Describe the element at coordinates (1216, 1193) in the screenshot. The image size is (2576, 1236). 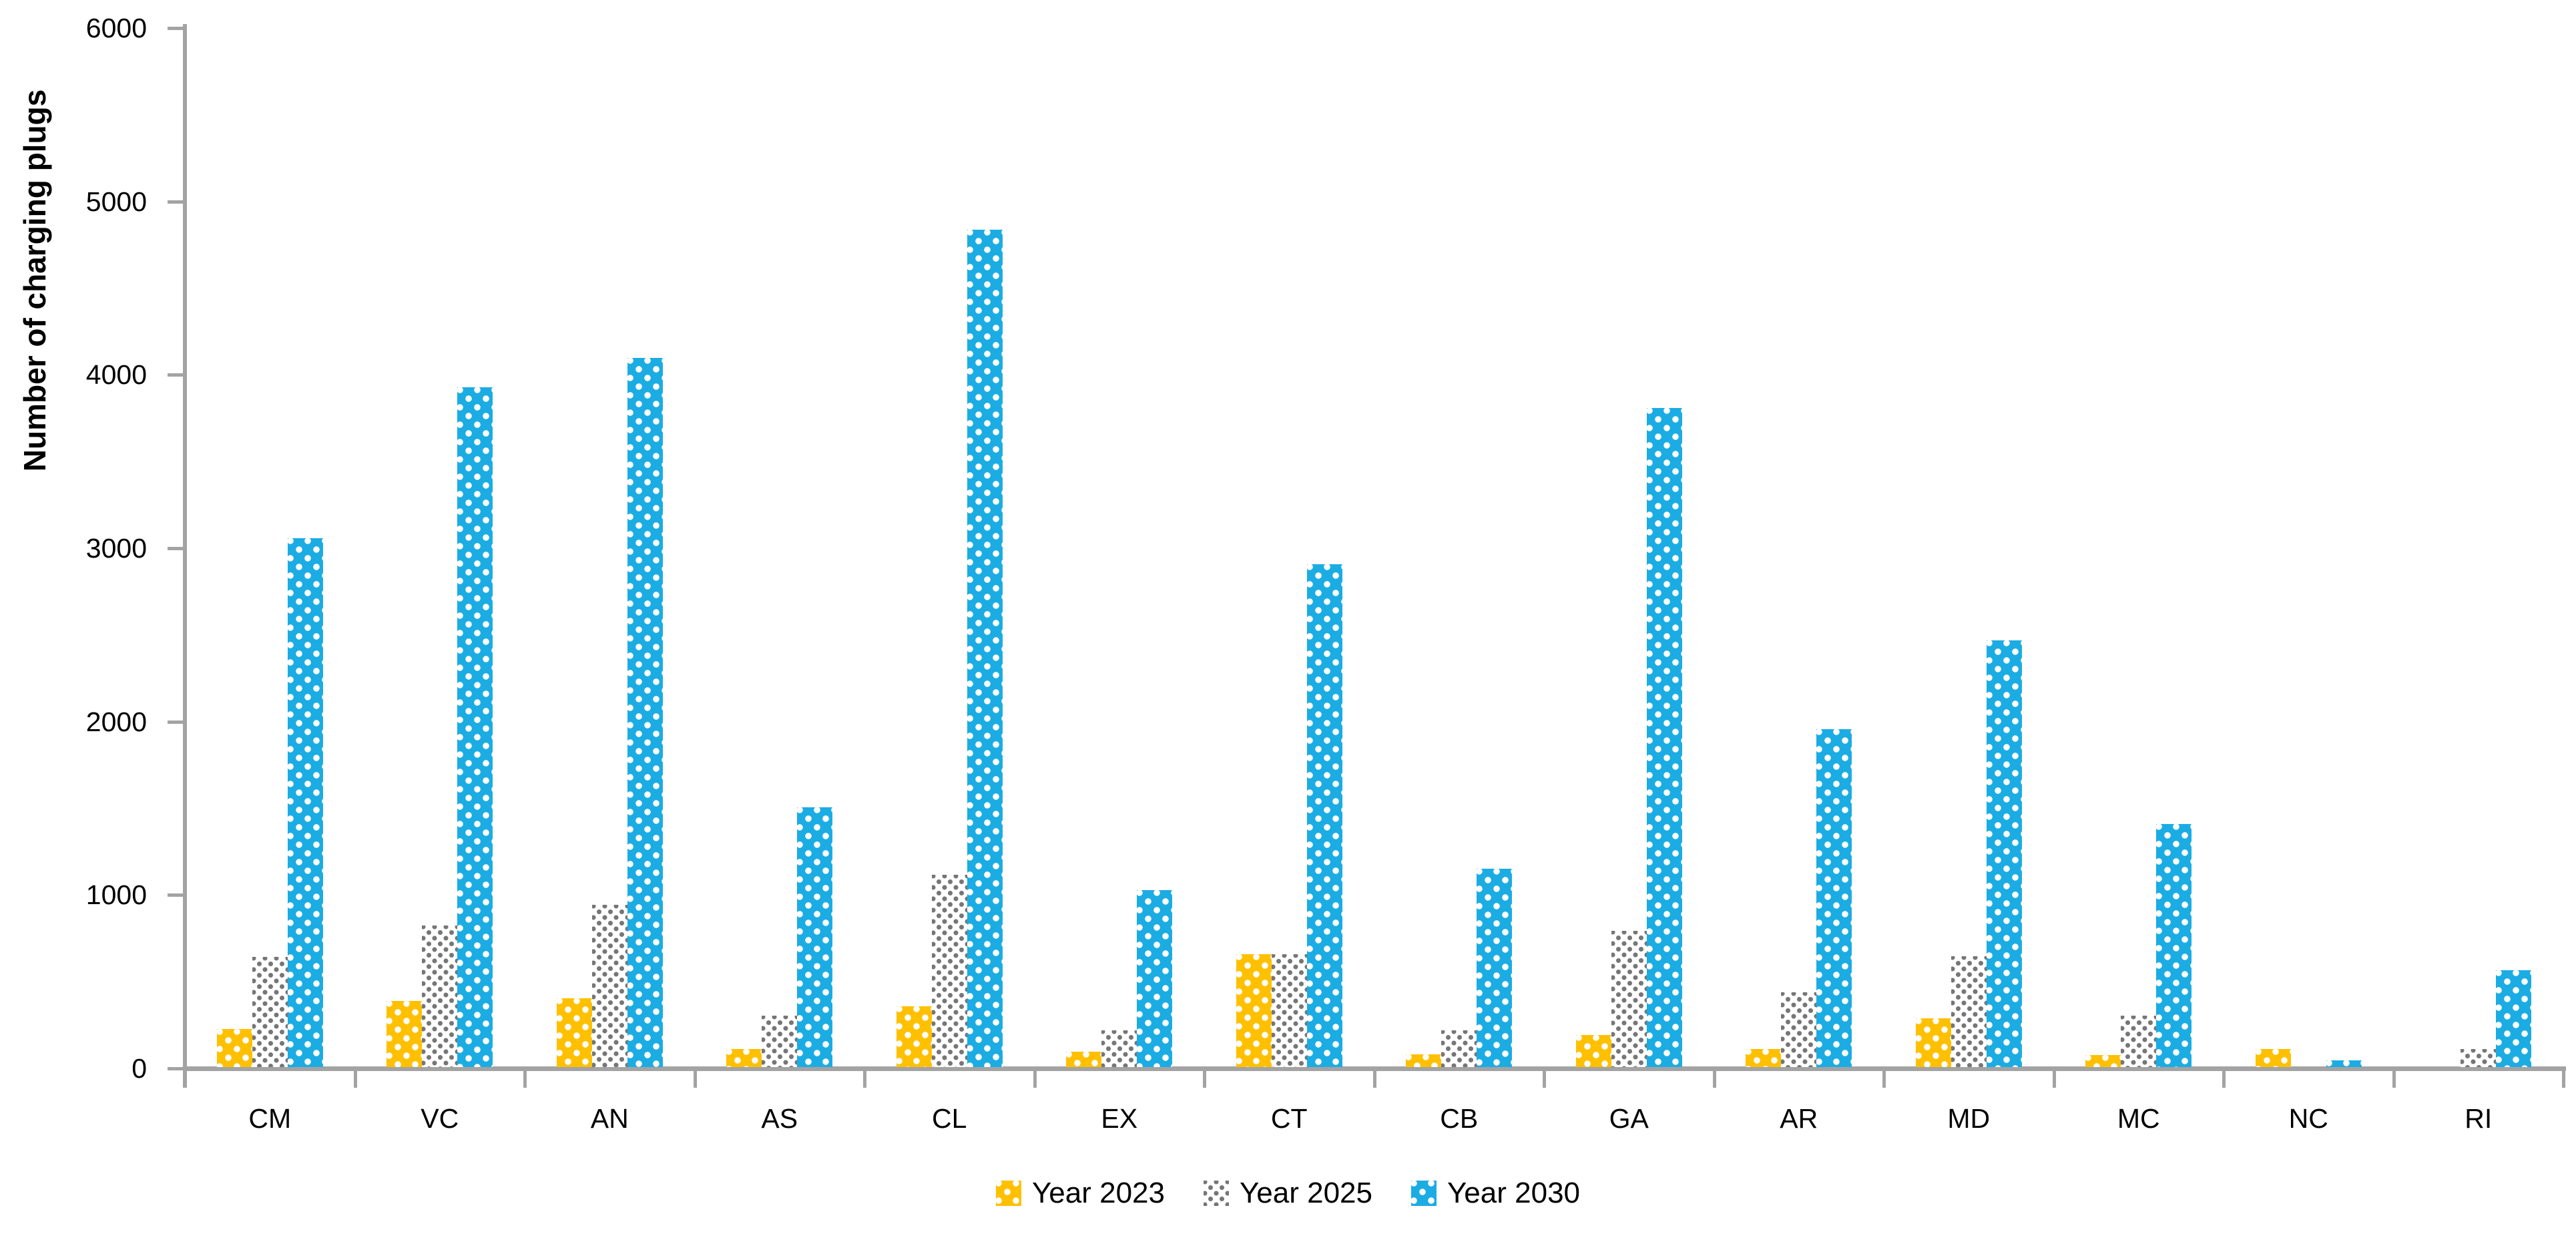
I see `legend-swatch-2025` at that location.